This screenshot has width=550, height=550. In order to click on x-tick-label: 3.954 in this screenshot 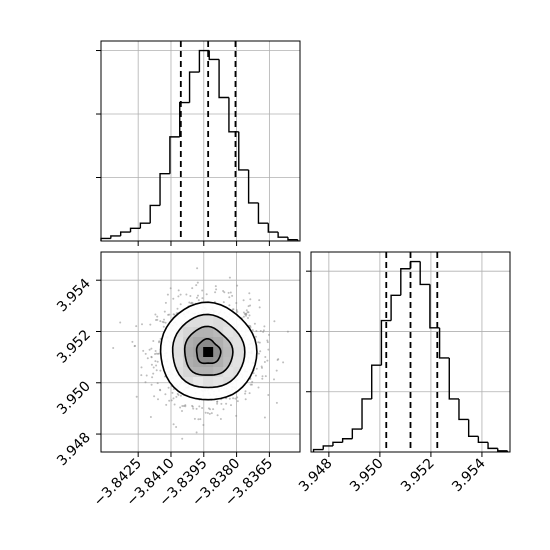, I will do `click(469, 475)`.